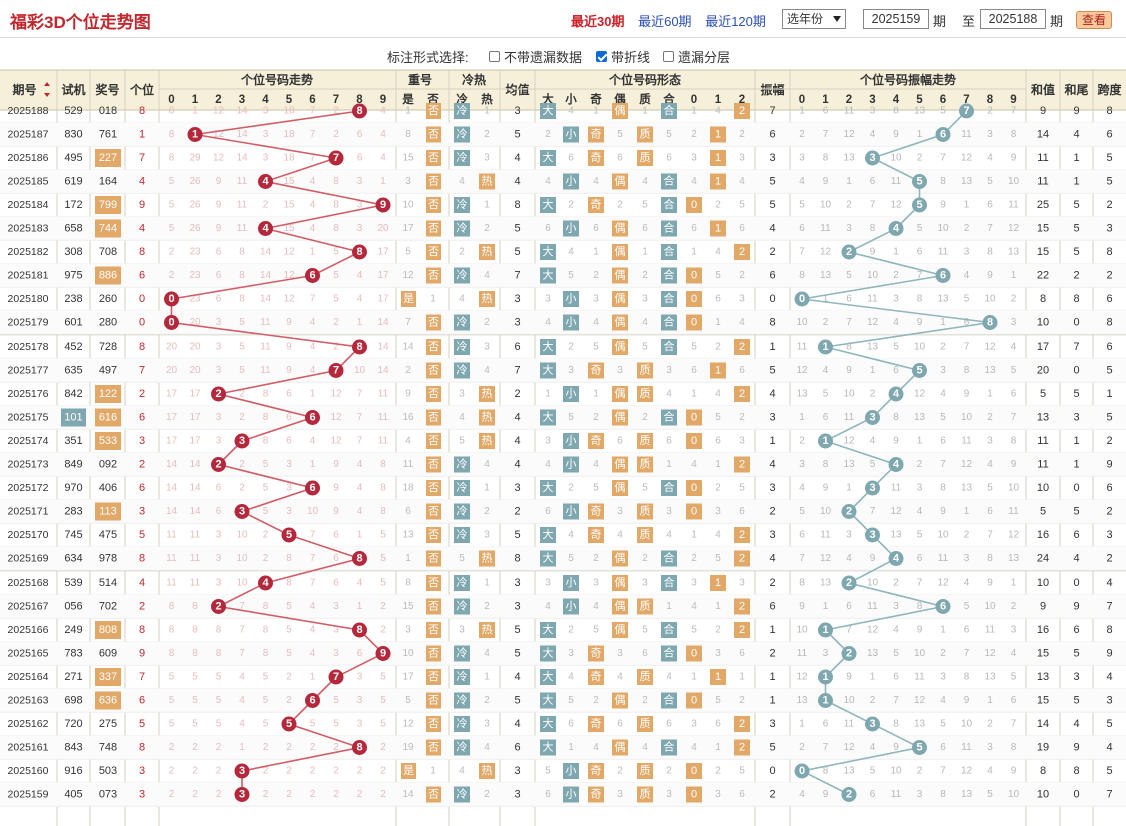 Image resolution: width=1126 pixels, height=826 pixels. I want to click on tail-cell: 1, so click(1076, 158).